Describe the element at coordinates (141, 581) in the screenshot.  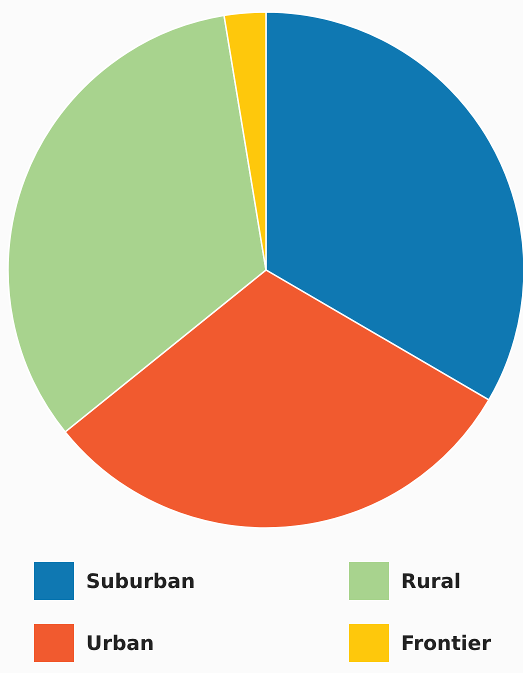
I see `legend-label: Suburban` at that location.